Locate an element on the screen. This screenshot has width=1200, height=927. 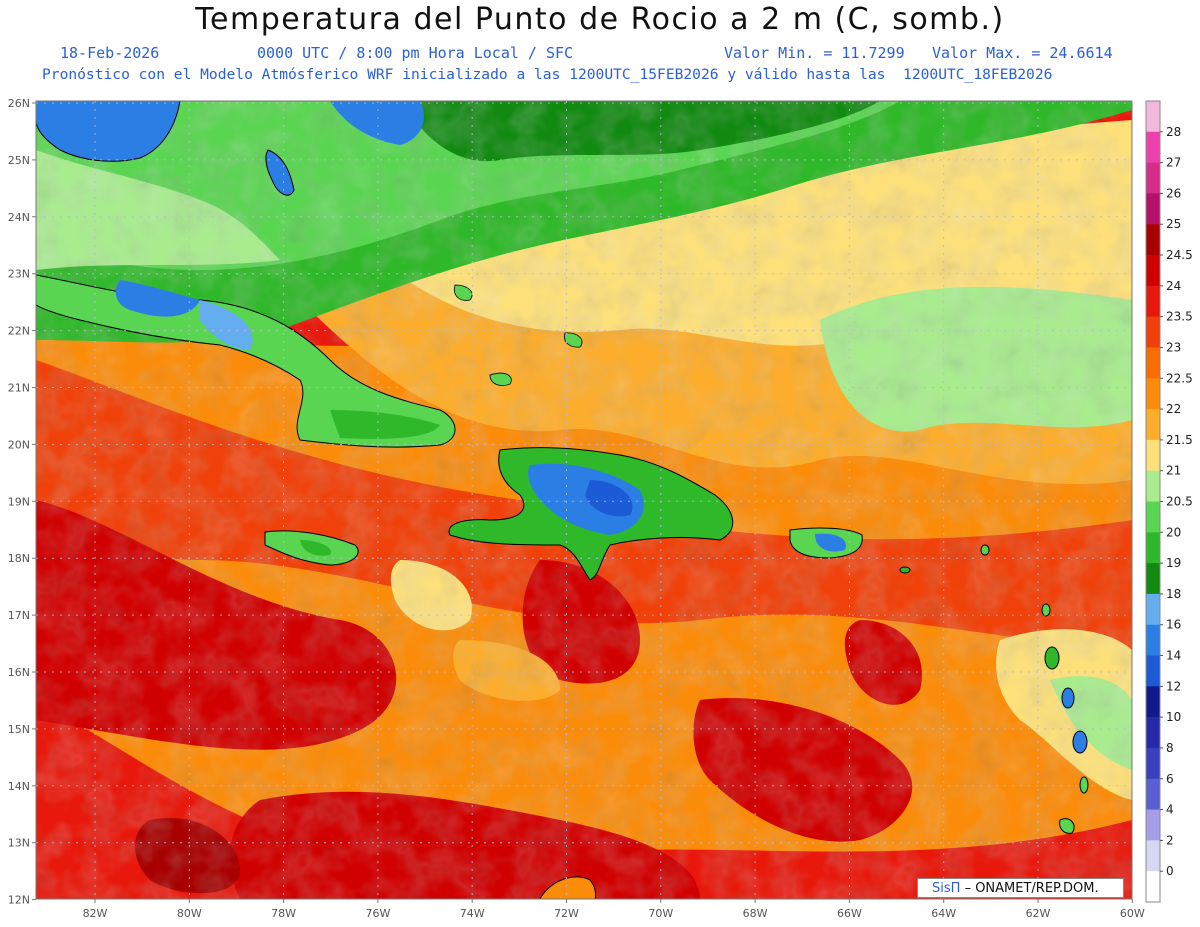
lat-tick-label: 20N is located at coordinates (19, 444).